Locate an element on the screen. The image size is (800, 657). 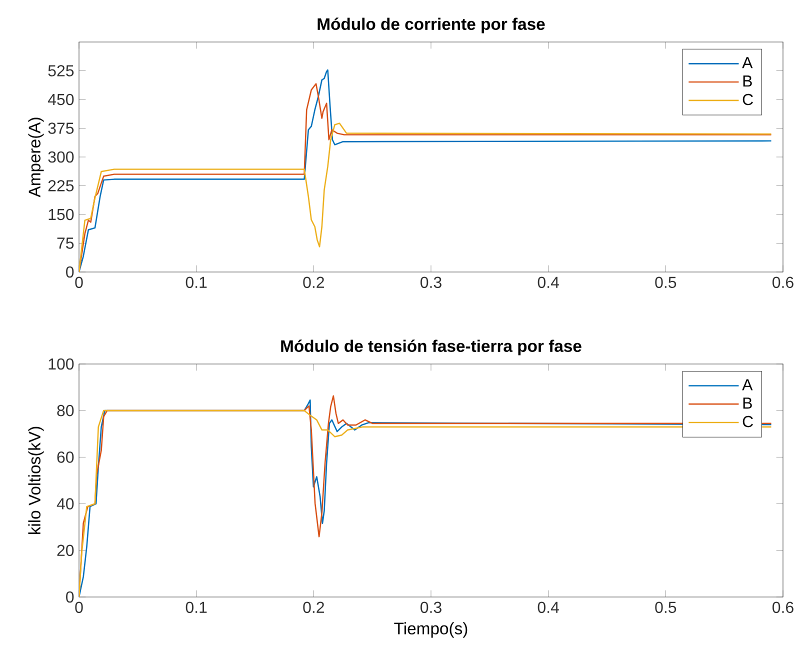
y-axis-title: Ampere(A) is located at coordinates (36, 158).